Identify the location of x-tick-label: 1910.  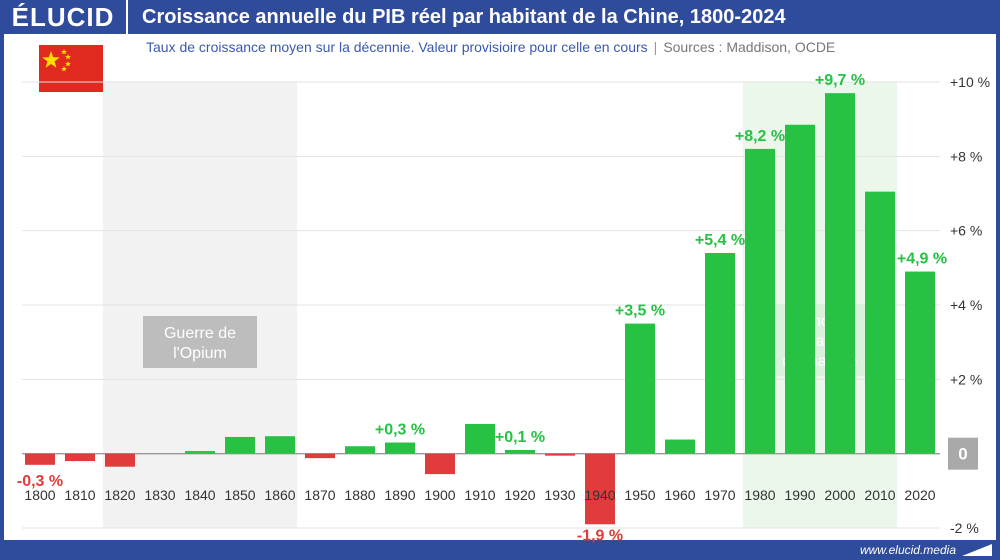
(479, 495).